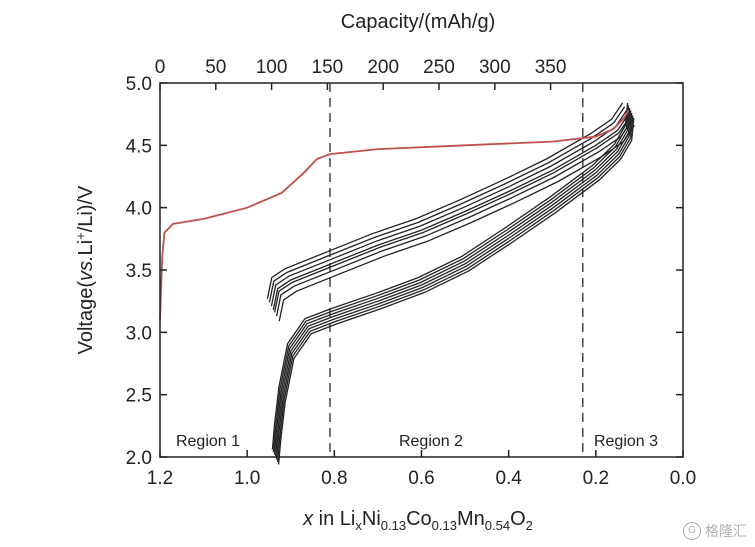  Describe the element at coordinates (417, 520) in the screenshot. I see `bottom-axis-title: x in LixNi0.13Co0.13Mn0.54O2` at that location.